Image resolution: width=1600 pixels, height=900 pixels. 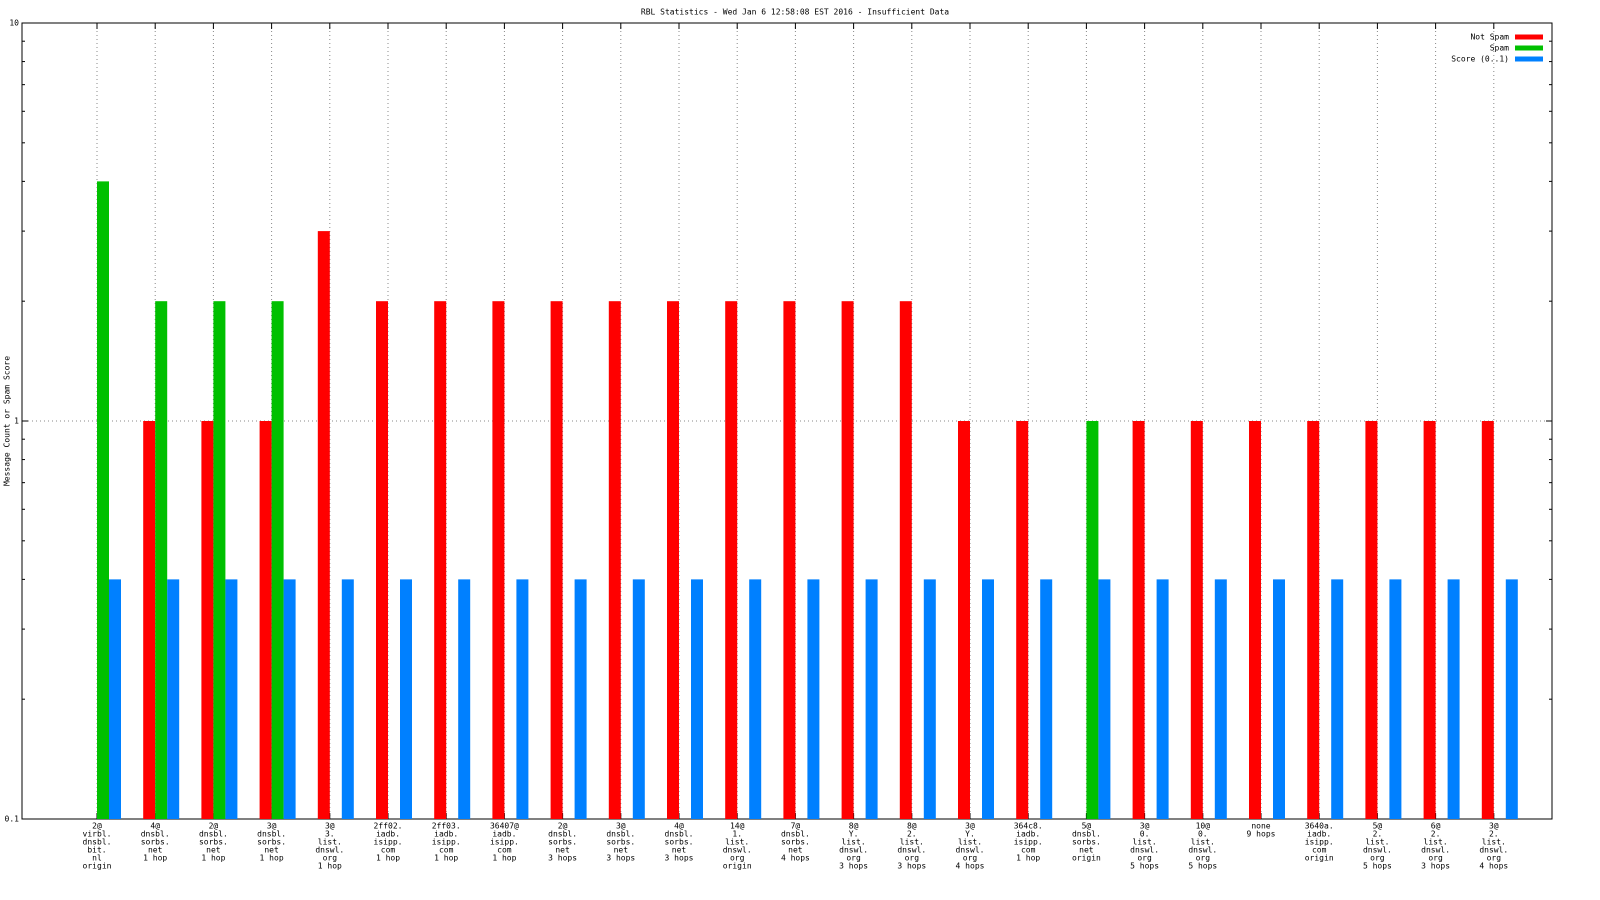 I want to click on legend-swatch, so click(x=1529, y=59).